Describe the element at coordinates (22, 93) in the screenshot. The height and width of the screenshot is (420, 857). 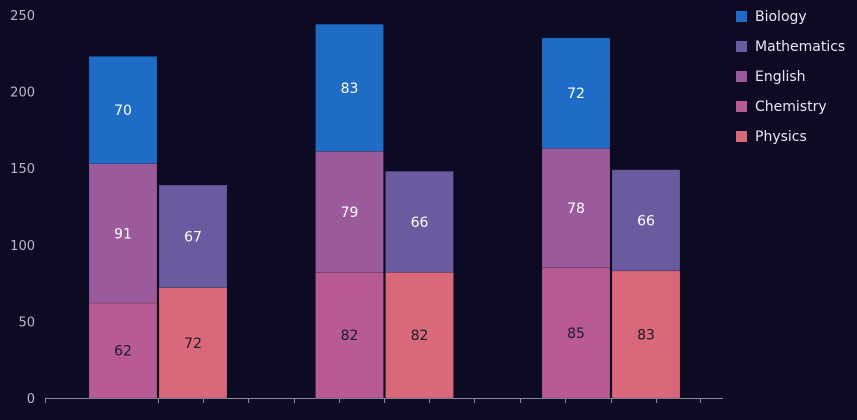
I see `y-tick-label: 200` at that location.